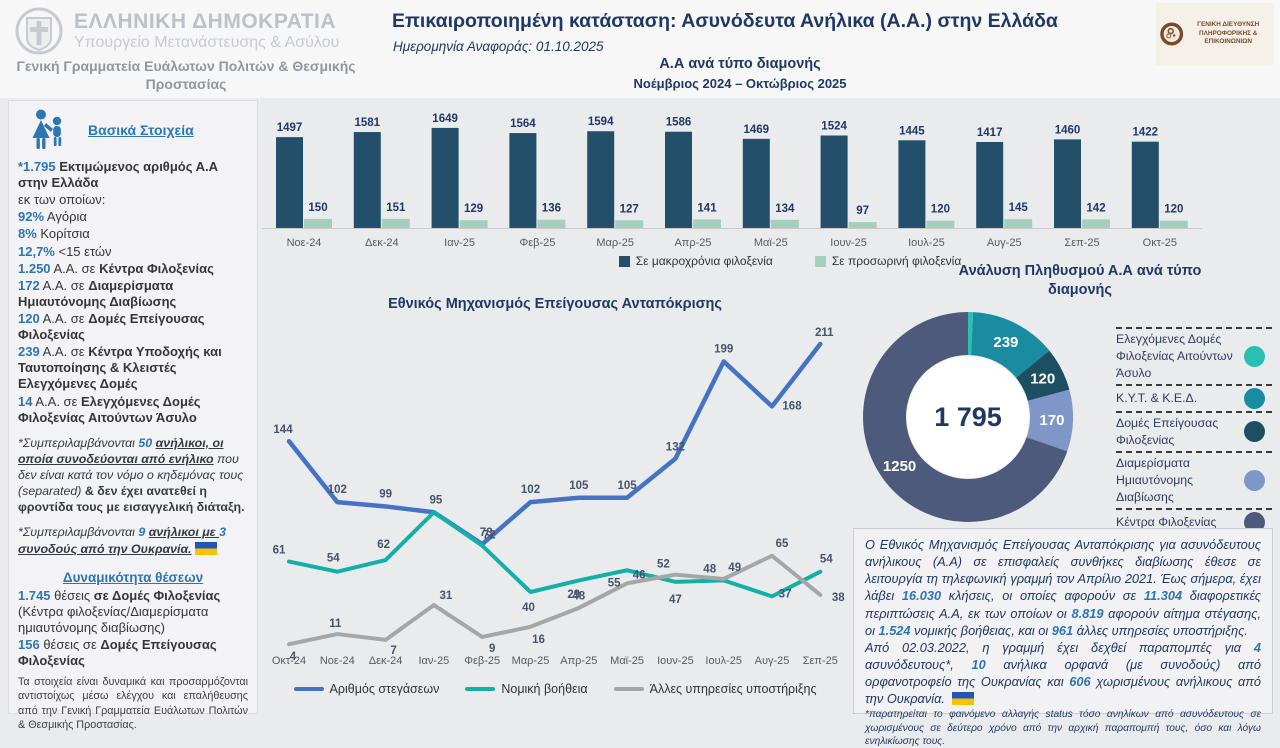  What do you see at coordinates (1160, 243) in the screenshot?
I see `value-label: Οκτ-25` at bounding box center [1160, 243].